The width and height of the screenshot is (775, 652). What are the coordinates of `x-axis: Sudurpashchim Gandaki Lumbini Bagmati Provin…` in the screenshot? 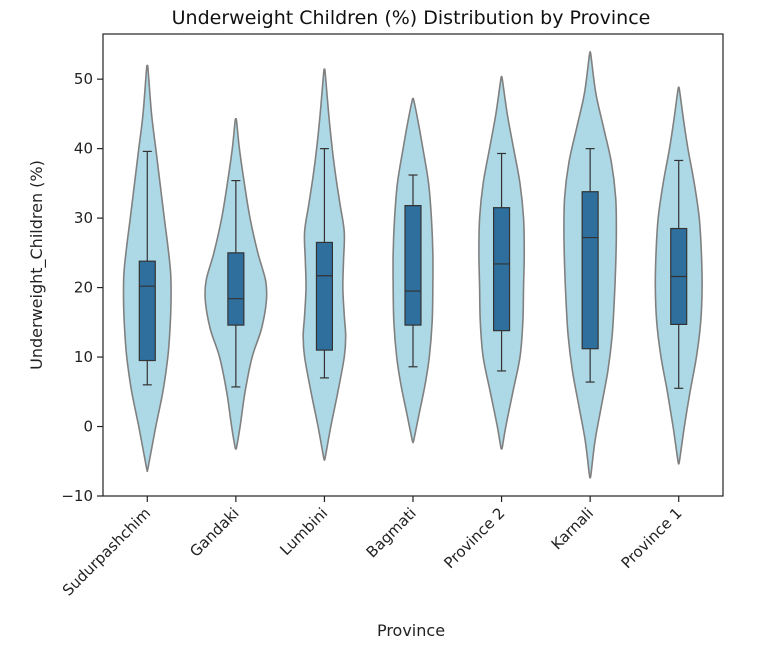 It's located at (372, 547).